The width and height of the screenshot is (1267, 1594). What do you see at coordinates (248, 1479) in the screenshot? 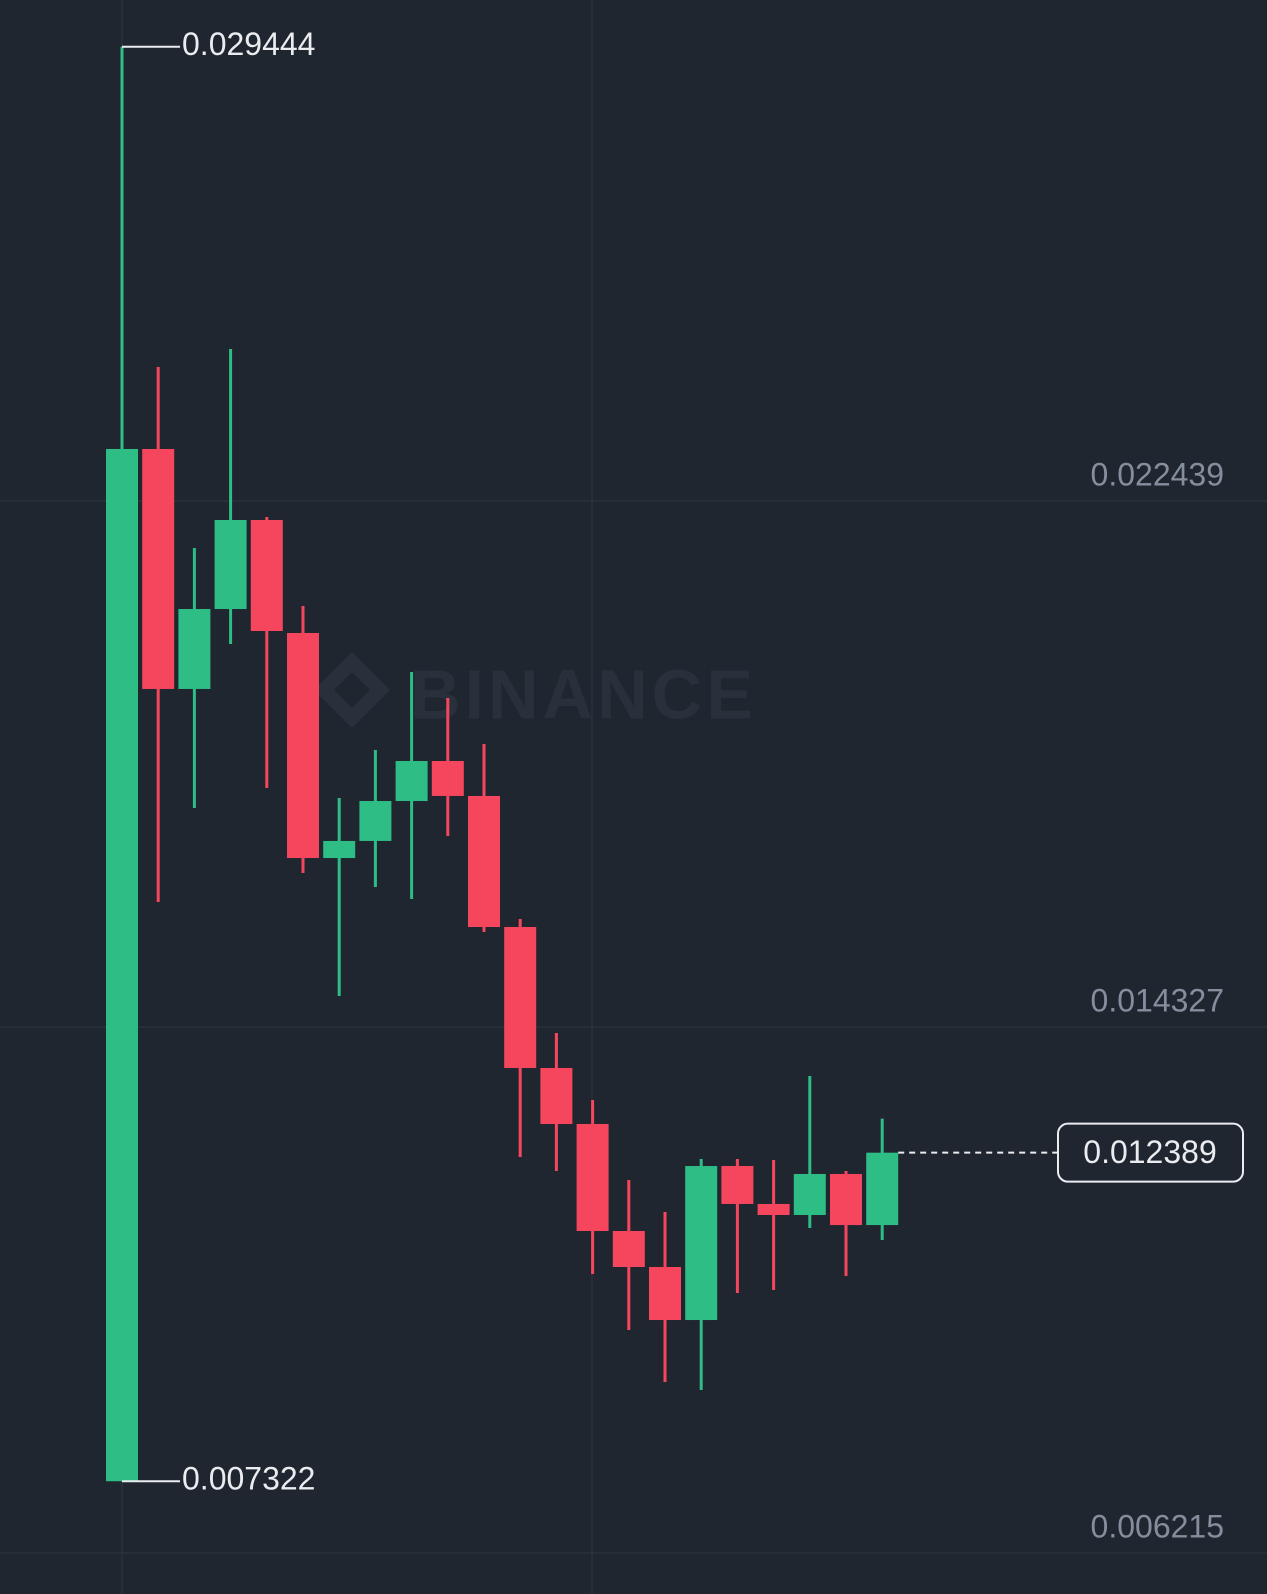
I see `low-marker-label: 0.007322` at bounding box center [248, 1479].